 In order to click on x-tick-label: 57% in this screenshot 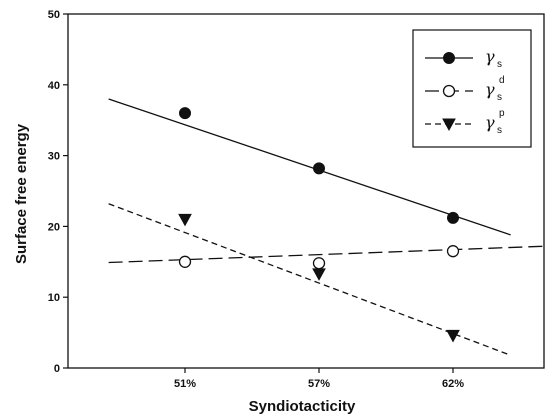, I will do `click(319, 384)`.